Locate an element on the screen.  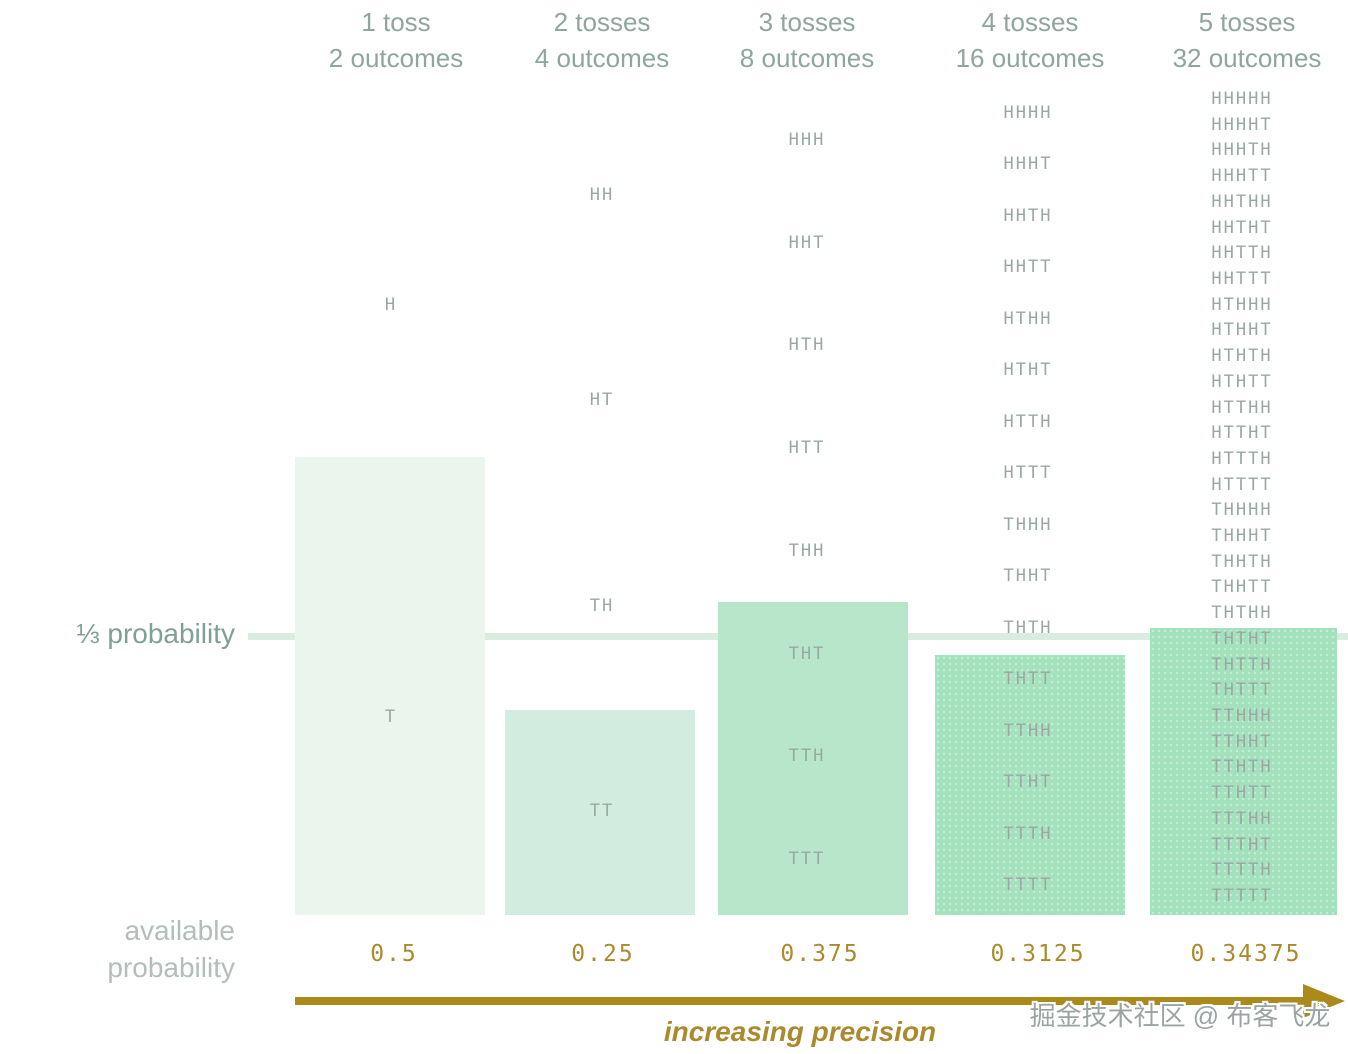
sequence-label: TTTH is located at coordinates (1028, 833).